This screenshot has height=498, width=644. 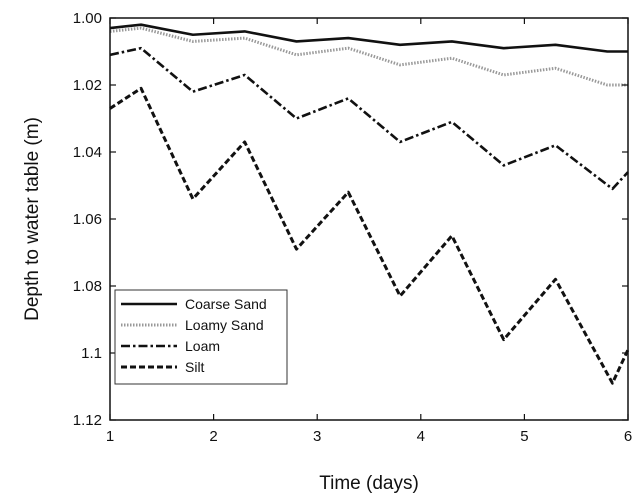 I want to click on x-tick-label: 5, so click(x=524, y=436).